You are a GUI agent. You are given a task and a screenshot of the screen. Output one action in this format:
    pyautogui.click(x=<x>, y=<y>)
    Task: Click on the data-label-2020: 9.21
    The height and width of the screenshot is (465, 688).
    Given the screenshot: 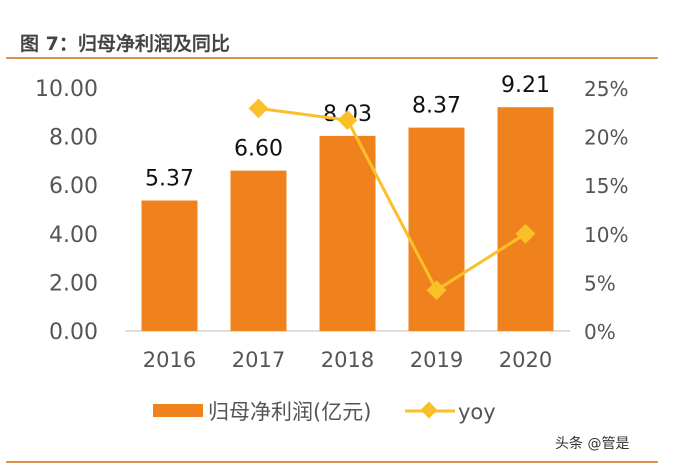 What is the action you would take?
    pyautogui.click(x=525, y=85)
    